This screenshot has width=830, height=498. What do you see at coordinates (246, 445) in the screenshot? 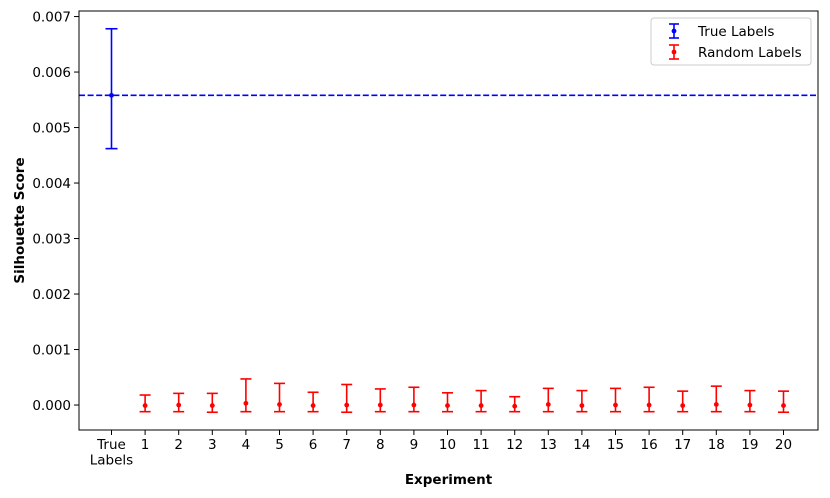
I see `x-tick-label: 4` at bounding box center [246, 445].